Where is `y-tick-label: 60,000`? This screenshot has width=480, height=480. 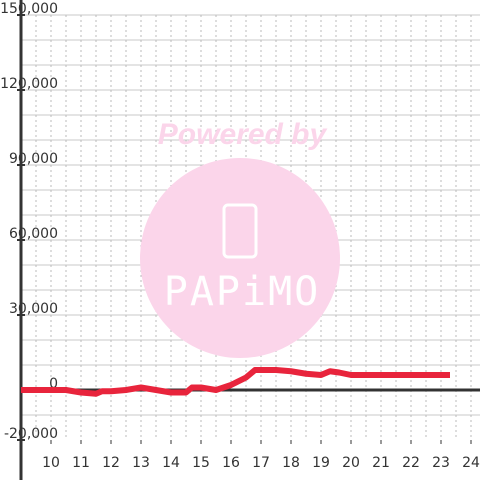 y-tick-label: 60,000 is located at coordinates (33, 234).